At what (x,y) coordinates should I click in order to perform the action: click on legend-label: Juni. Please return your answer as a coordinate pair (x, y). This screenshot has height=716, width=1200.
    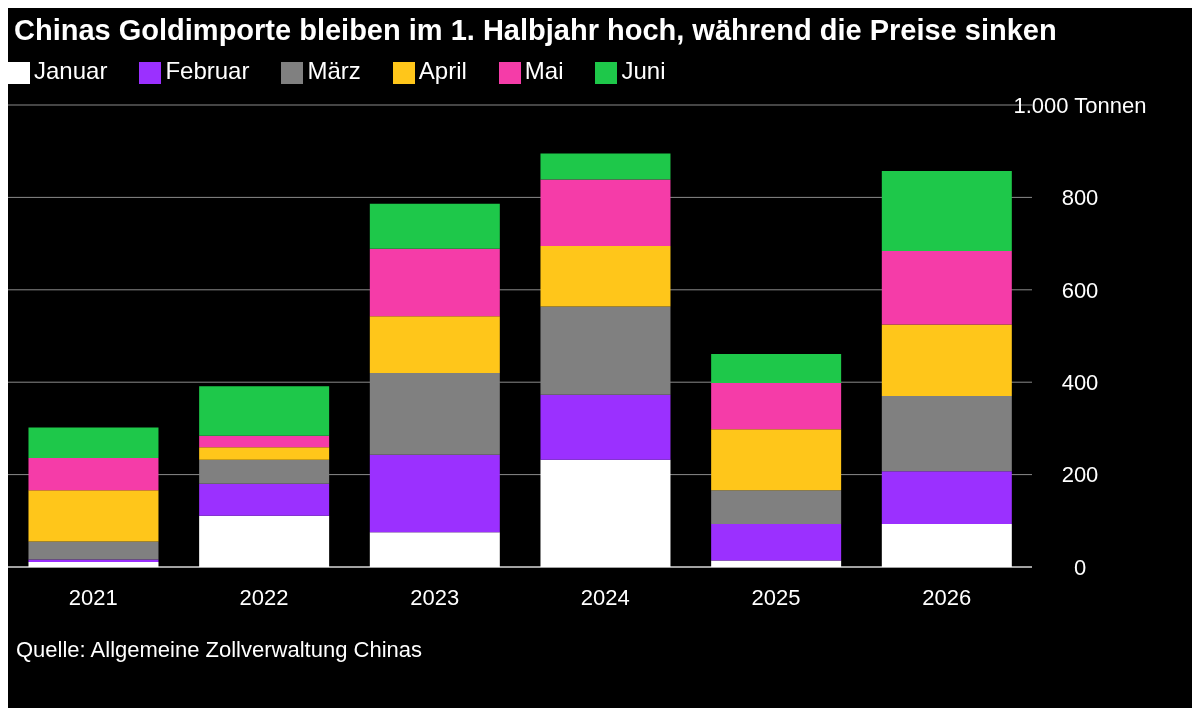
    Looking at the image, I should click on (643, 70).